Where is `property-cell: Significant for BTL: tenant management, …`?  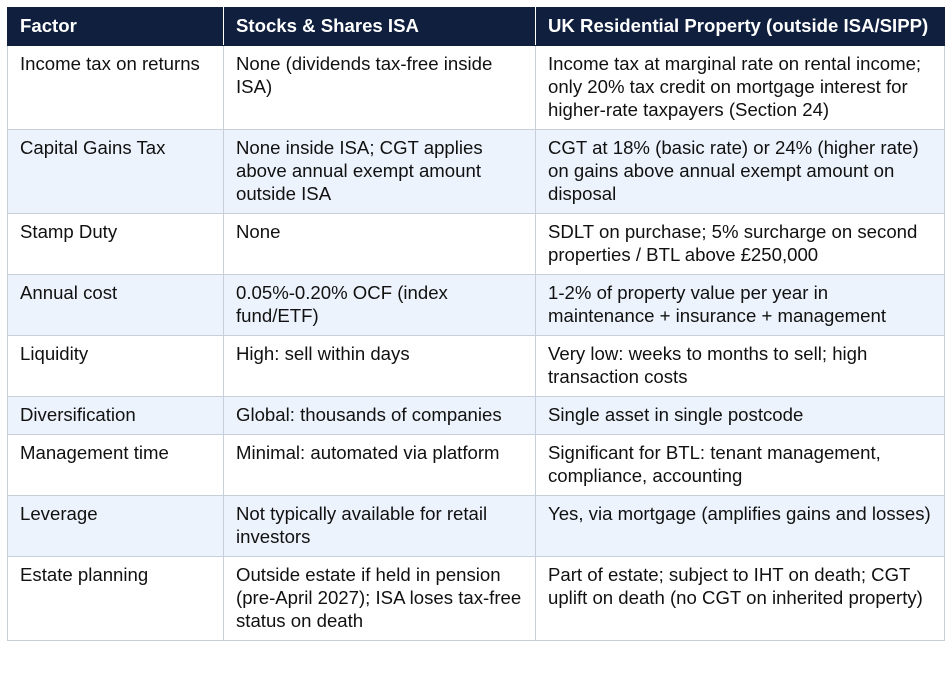 property-cell: Significant for BTL: tenant management, … is located at coordinates (740, 465).